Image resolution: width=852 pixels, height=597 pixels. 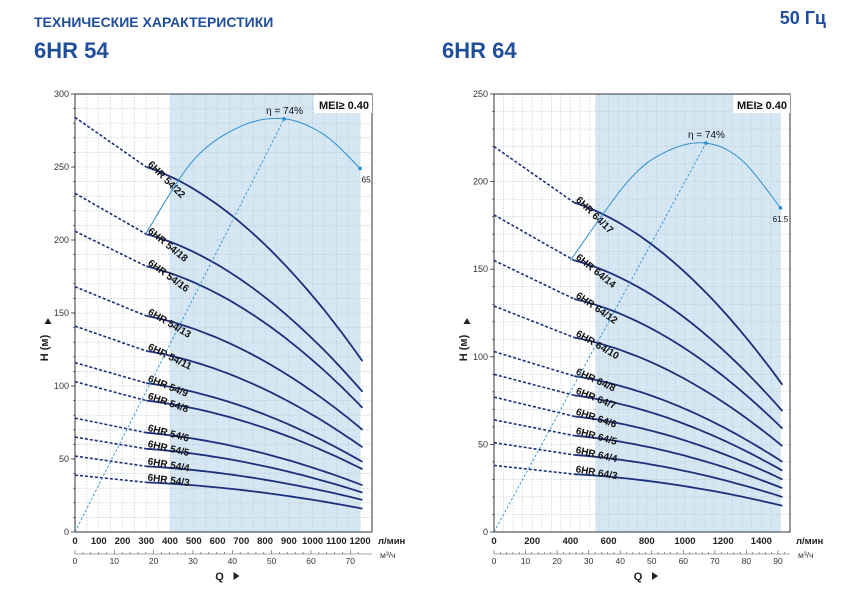 I want to click on y-tick-label: 150, so click(x=61, y=313).